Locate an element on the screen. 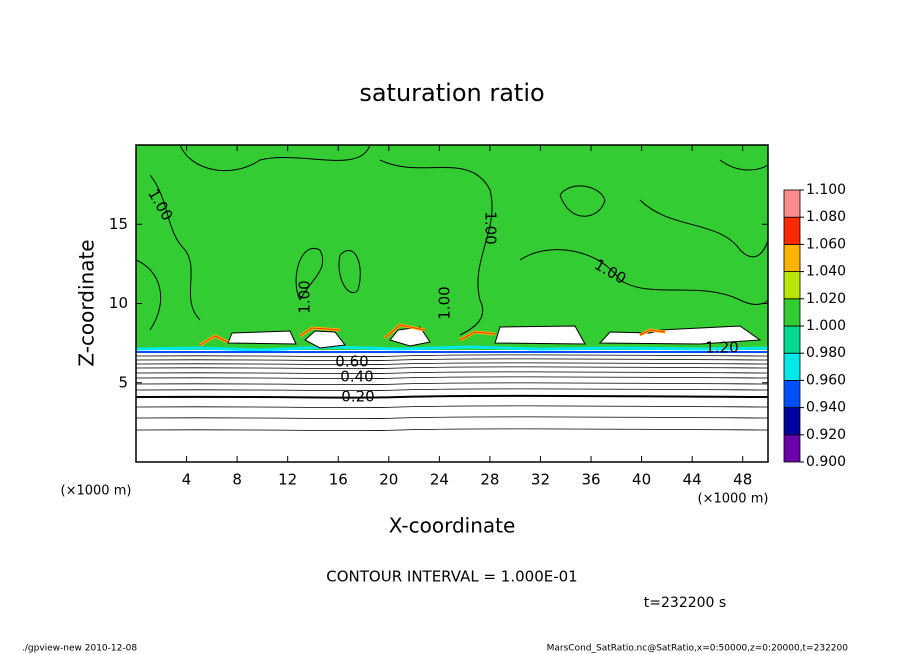  x-unit: (×1000 m) is located at coordinates (733, 499).